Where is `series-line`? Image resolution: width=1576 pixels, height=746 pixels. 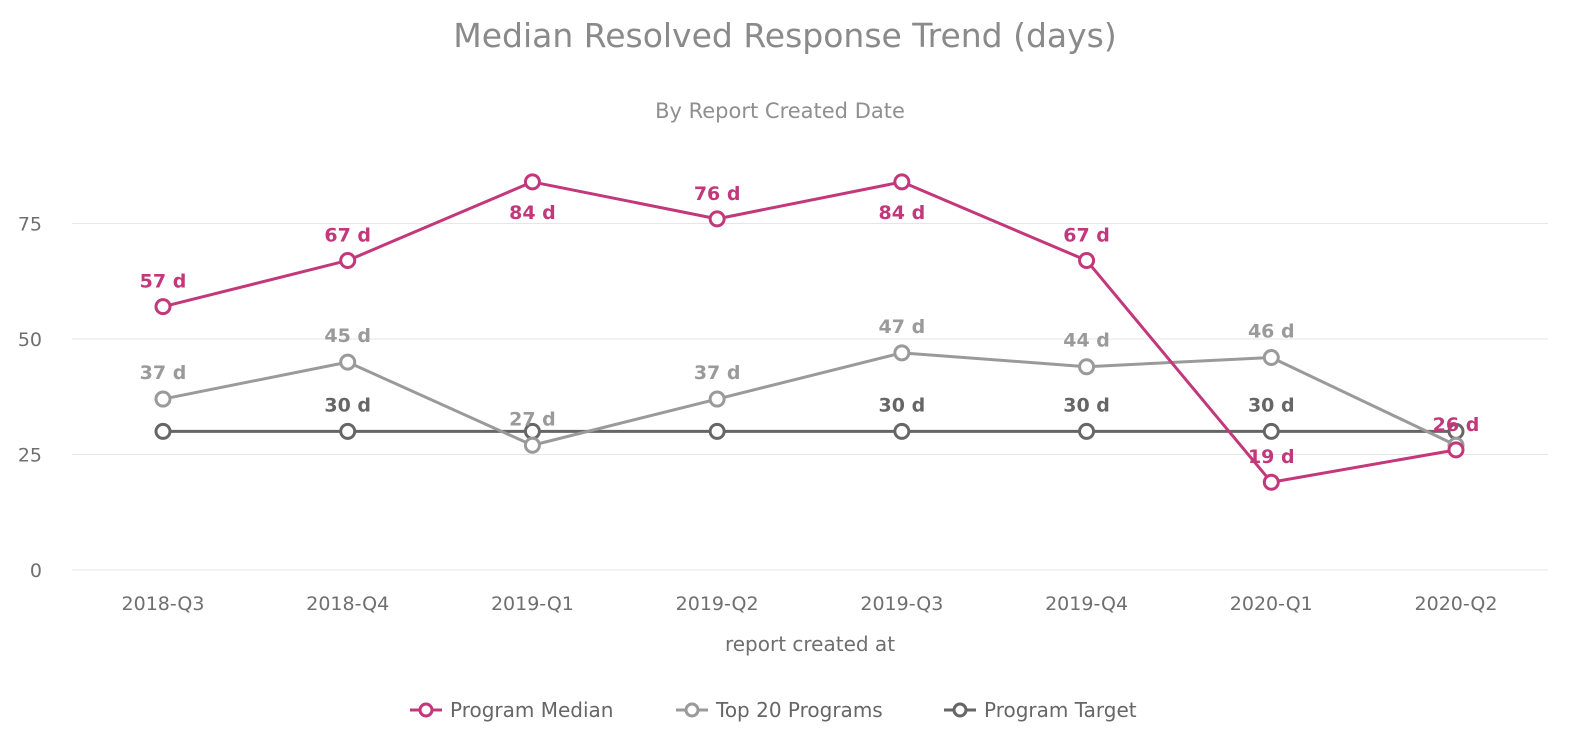 series-line is located at coordinates (809, 399).